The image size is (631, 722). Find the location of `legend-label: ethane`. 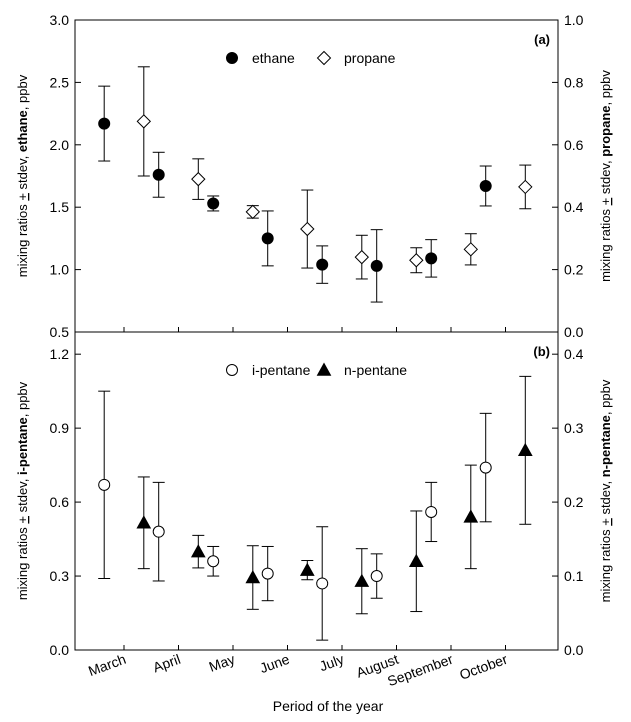

legend-label: ethane is located at coordinates (273, 58).